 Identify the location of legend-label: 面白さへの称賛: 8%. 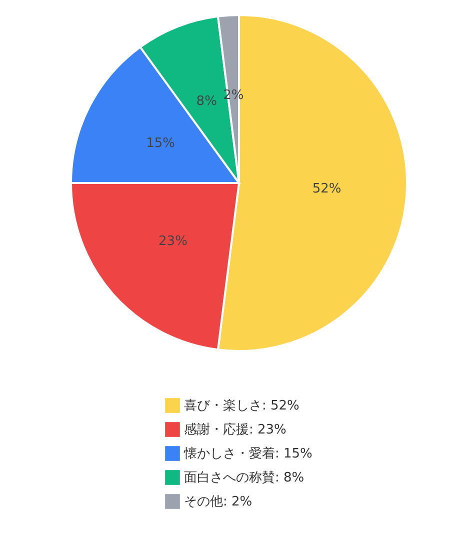
(244, 478).